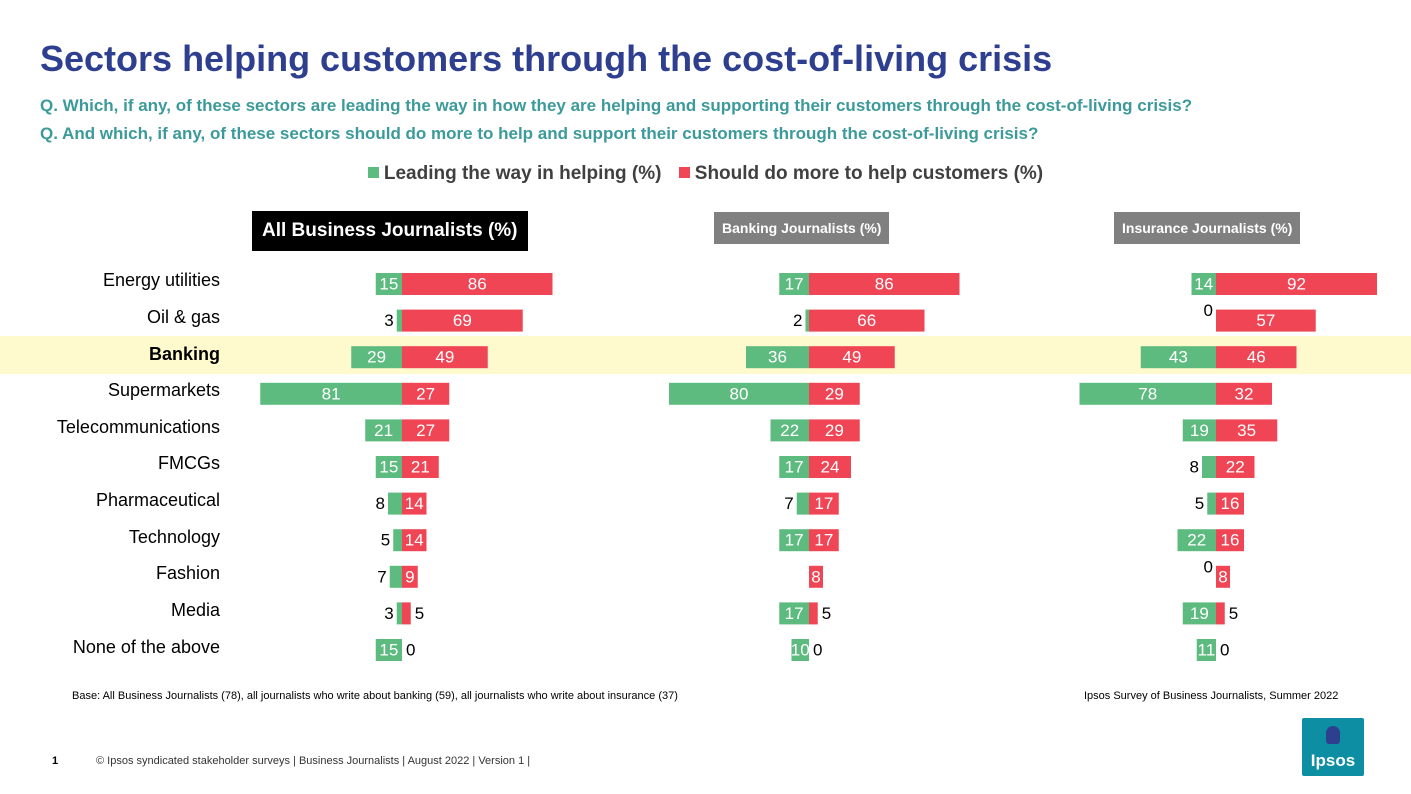 This screenshot has height=794, width=1411. I want to click on legend-label-should: Should do more to help customers (%), so click(869, 173).